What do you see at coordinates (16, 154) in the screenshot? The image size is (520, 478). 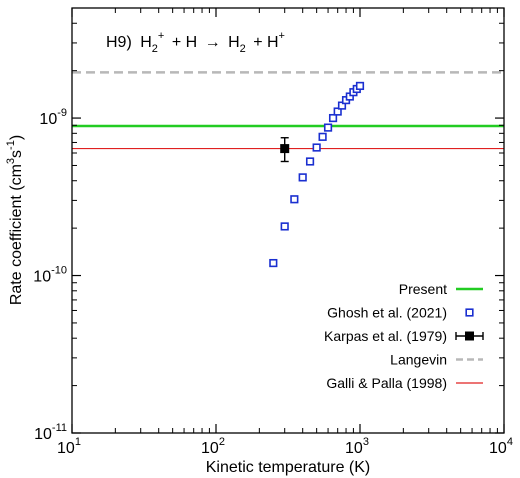 I see `y-label-mid: s` at bounding box center [16, 154].